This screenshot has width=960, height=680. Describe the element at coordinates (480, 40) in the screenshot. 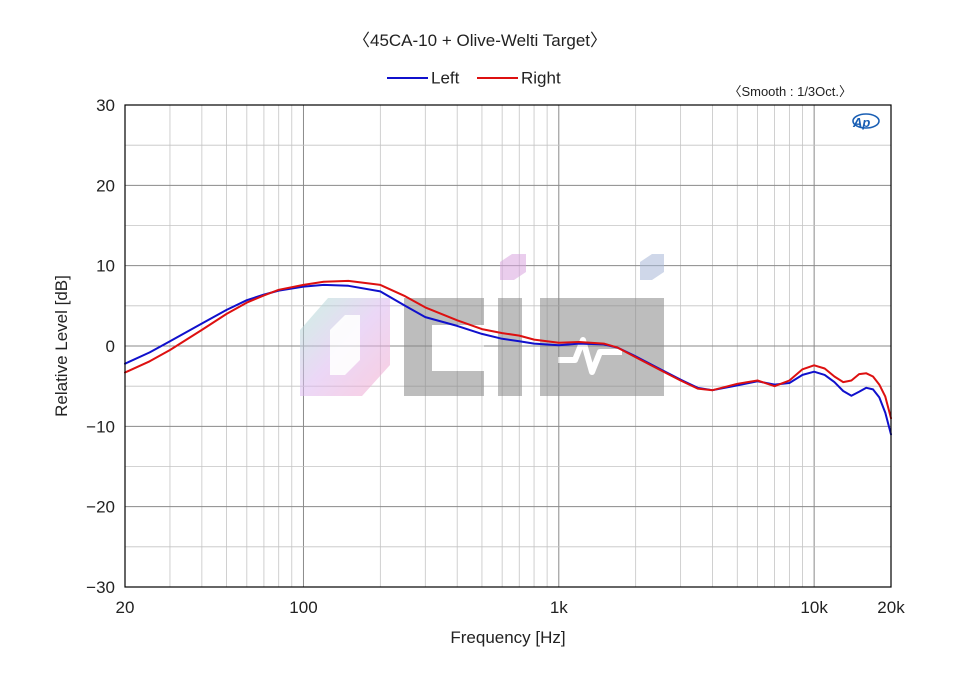

I see `chart-title: 〈45CA-10 + Olive-Welti Target〉` at that location.